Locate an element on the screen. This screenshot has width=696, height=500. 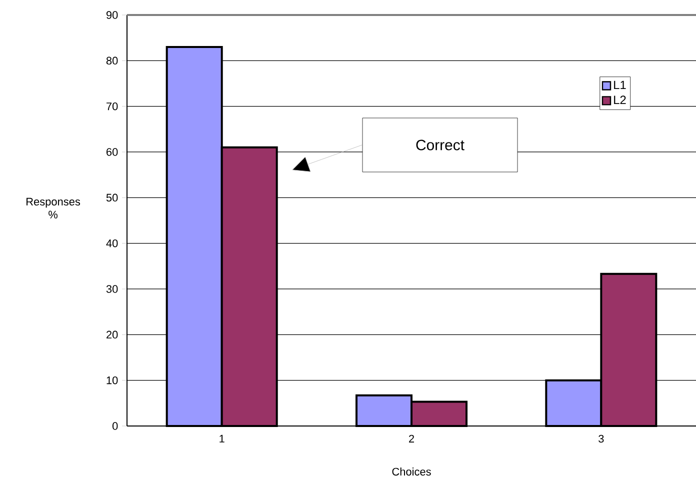
x-axis-title: Choices is located at coordinates (411, 472).